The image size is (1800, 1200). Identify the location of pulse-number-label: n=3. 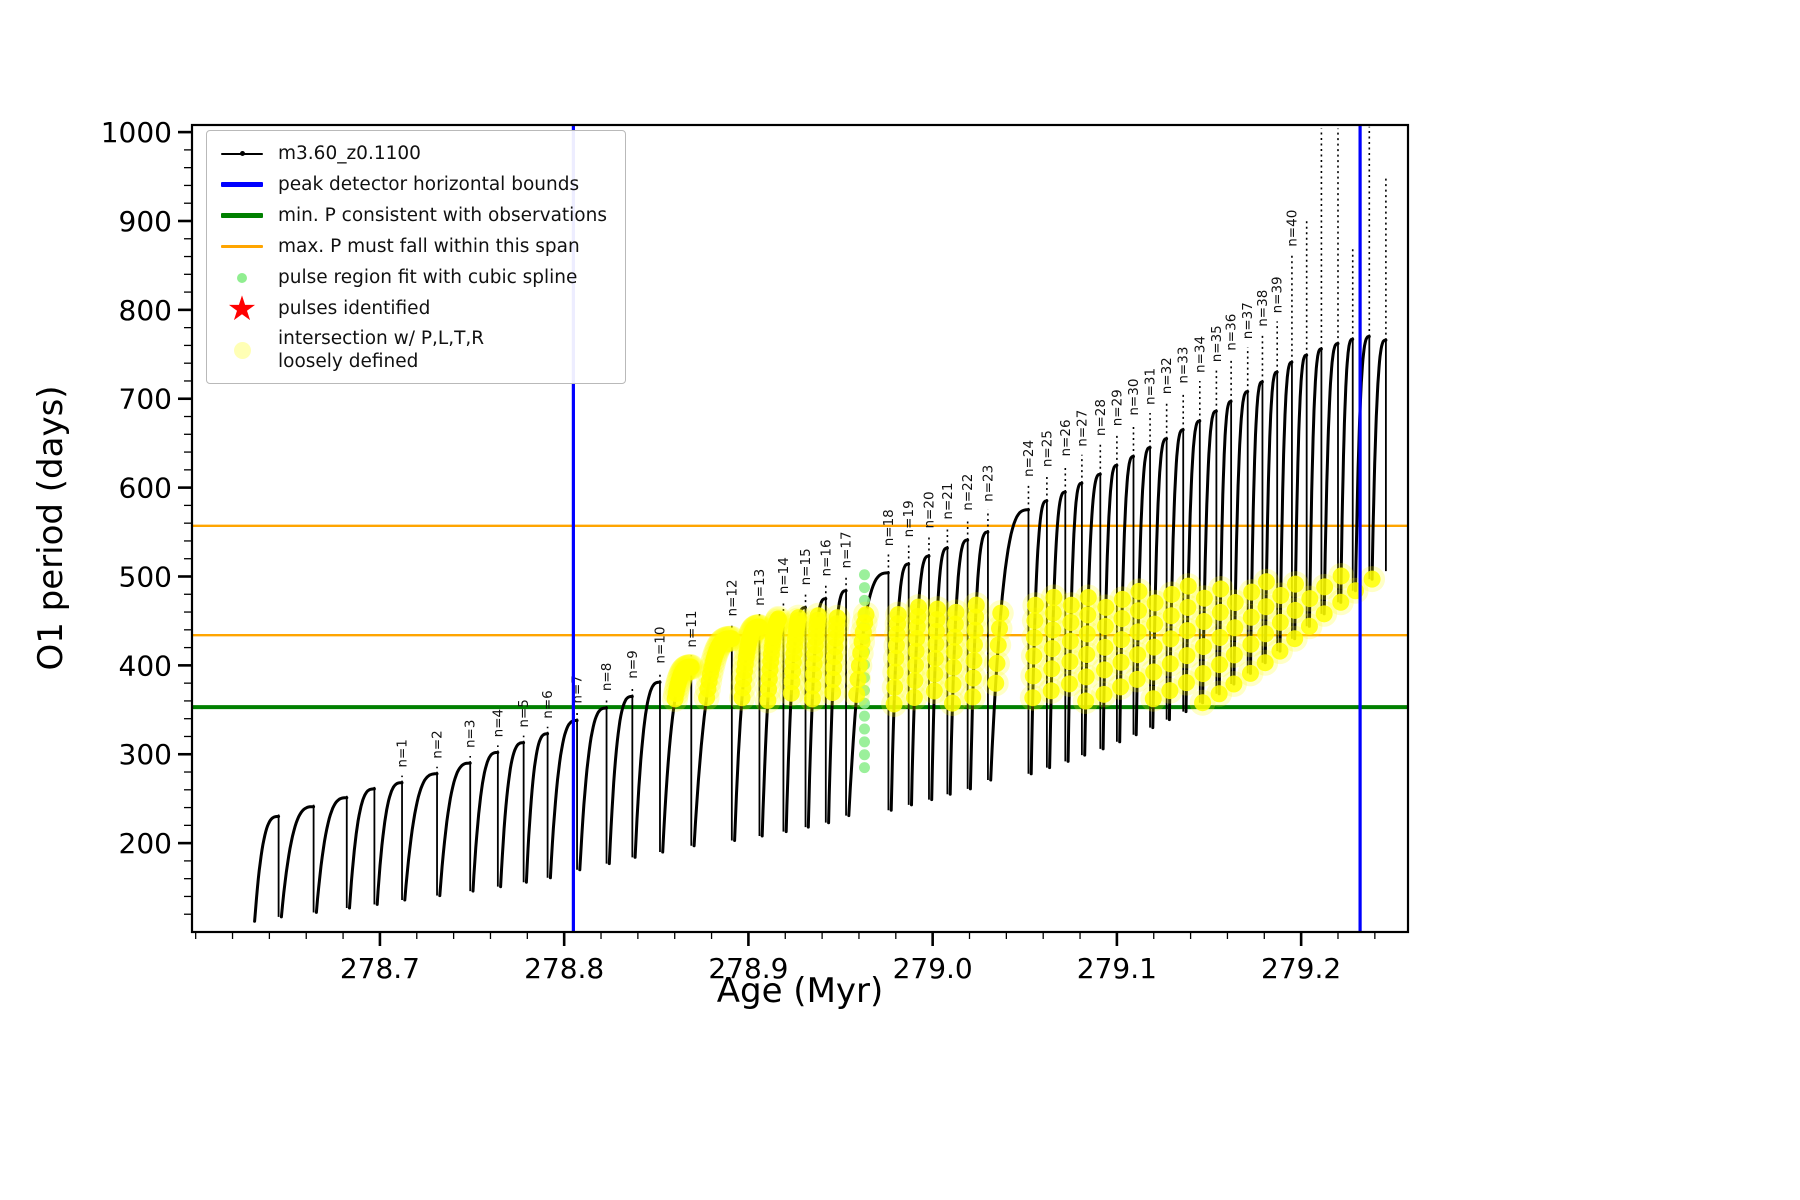
(471, 734).